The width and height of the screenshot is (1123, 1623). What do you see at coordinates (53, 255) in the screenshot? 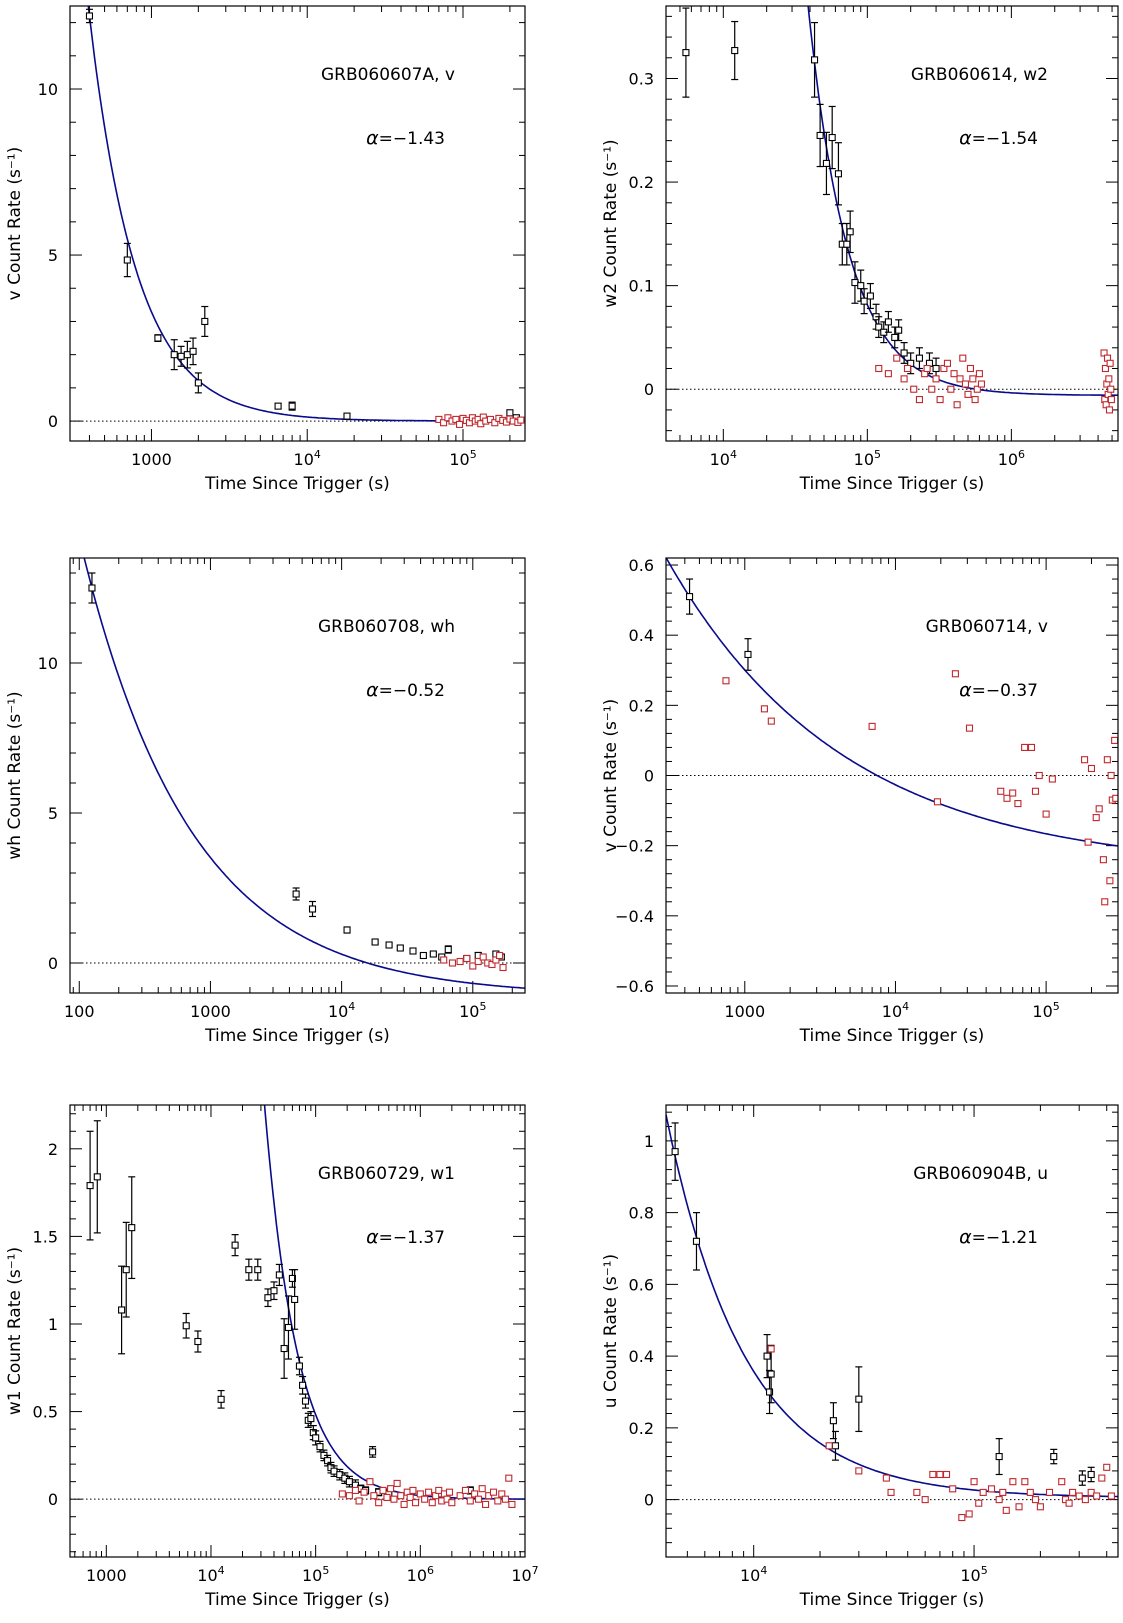
I see `y-tick-label: 5` at bounding box center [53, 255].